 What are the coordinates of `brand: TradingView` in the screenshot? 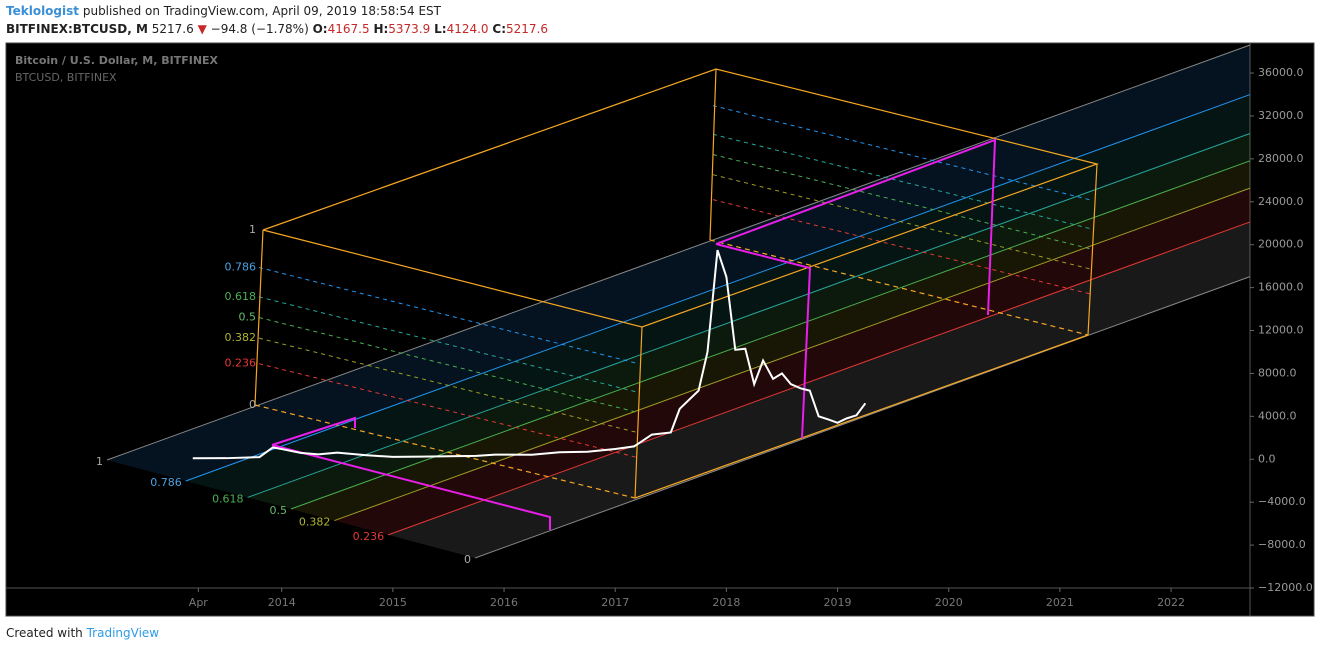 It's located at (123, 633).